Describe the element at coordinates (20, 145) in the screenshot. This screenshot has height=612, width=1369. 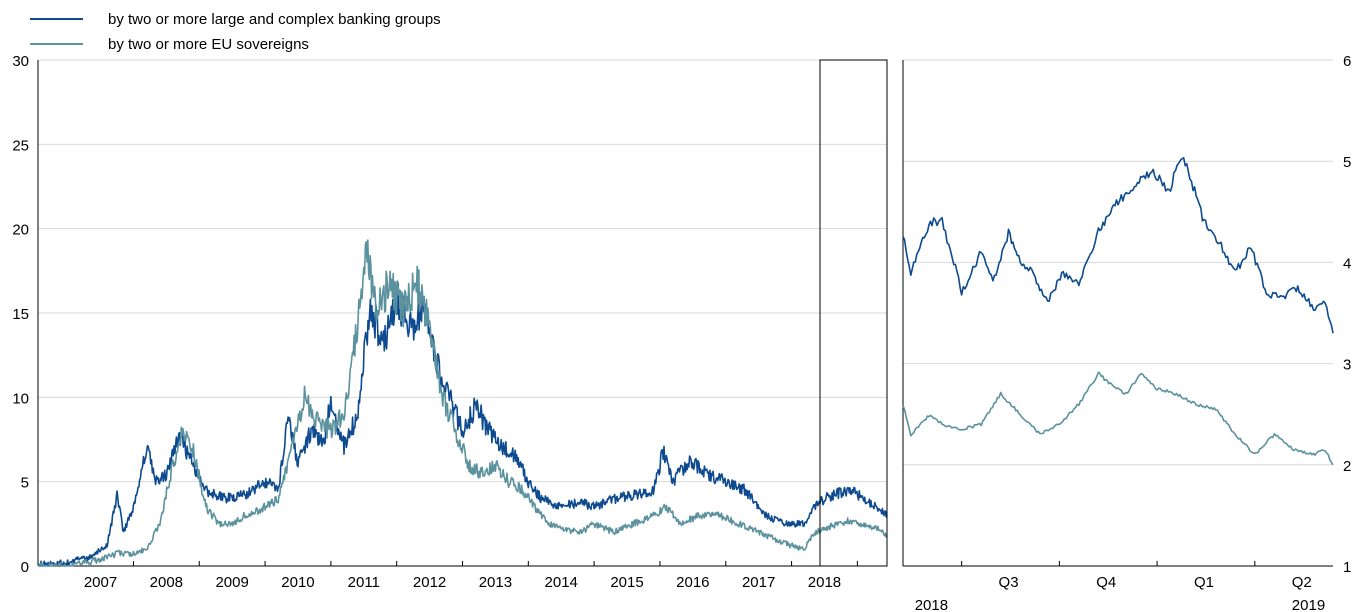
I see `y-tick-label: 25` at that location.